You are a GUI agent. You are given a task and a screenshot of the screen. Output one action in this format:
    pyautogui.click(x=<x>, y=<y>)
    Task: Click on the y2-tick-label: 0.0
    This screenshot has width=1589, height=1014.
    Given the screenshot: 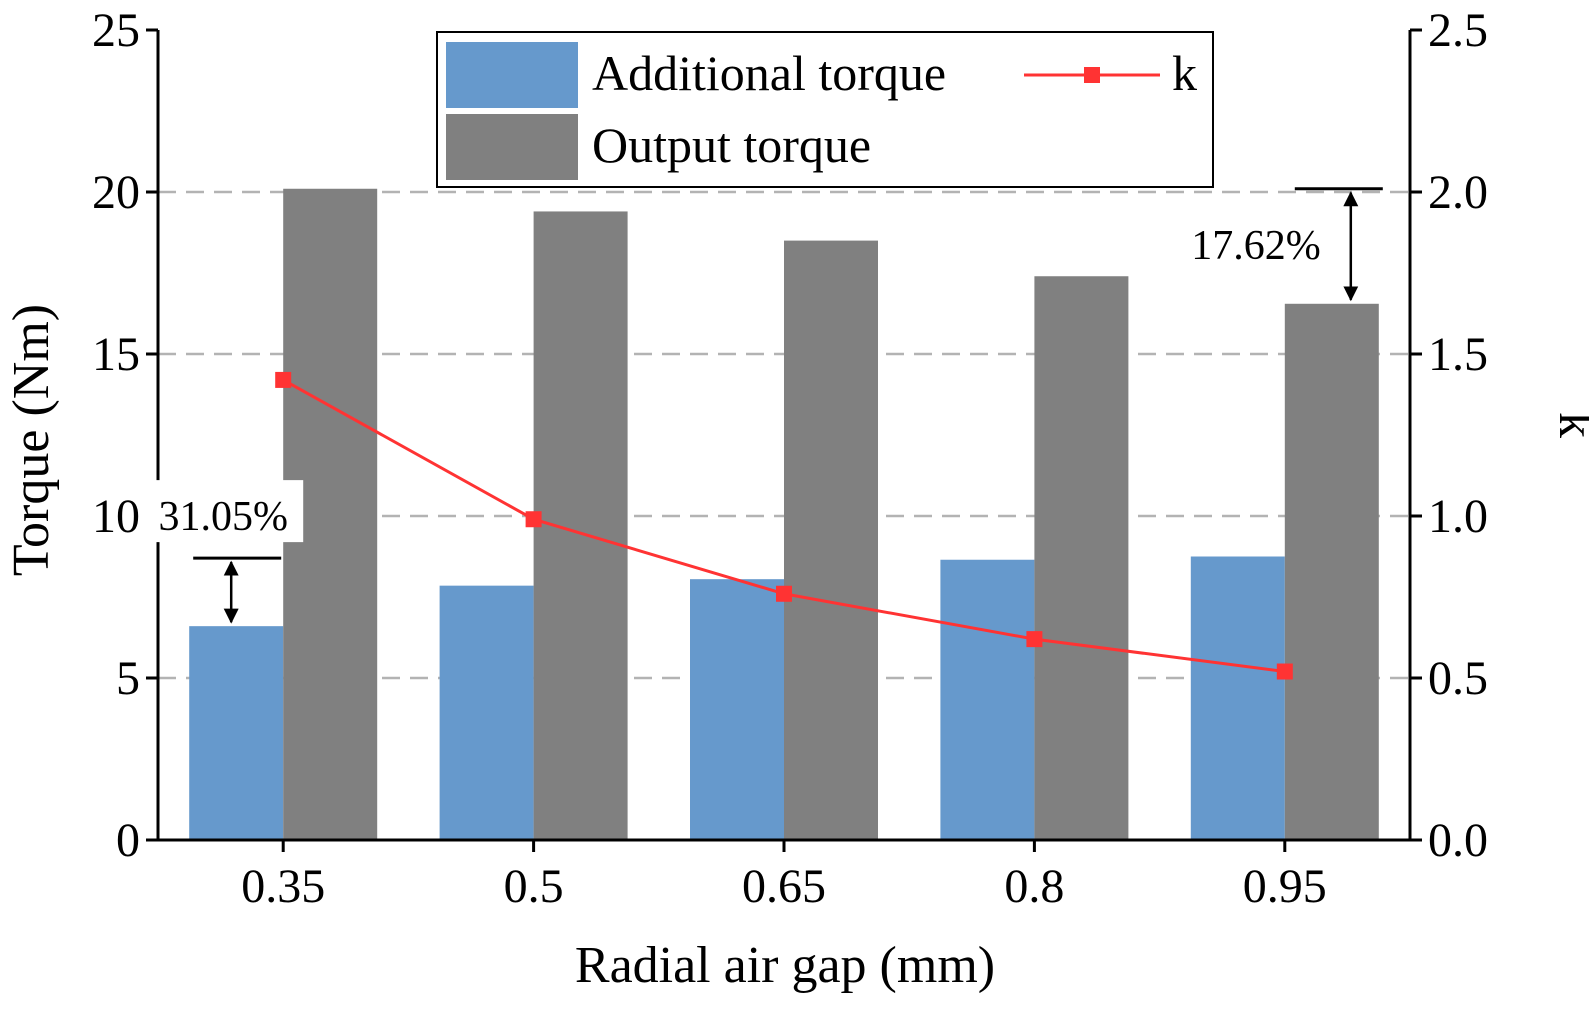 What is the action you would take?
    pyautogui.click(x=1458, y=840)
    